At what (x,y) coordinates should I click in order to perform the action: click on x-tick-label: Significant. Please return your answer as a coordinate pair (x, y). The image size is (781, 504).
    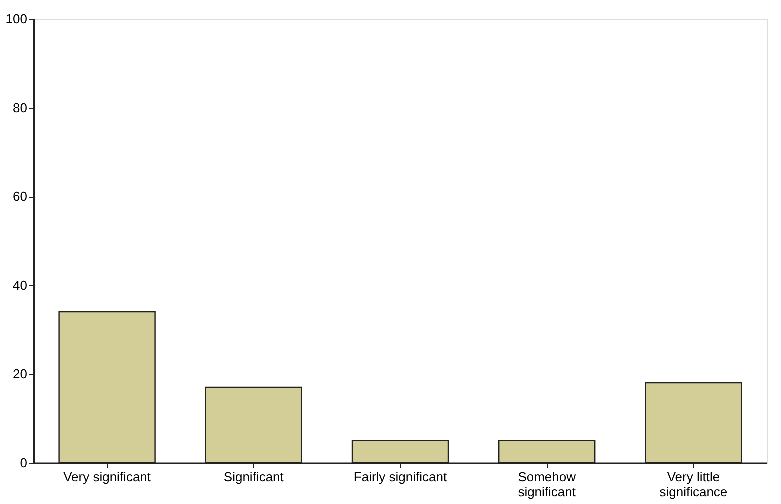
    Looking at the image, I should click on (254, 477).